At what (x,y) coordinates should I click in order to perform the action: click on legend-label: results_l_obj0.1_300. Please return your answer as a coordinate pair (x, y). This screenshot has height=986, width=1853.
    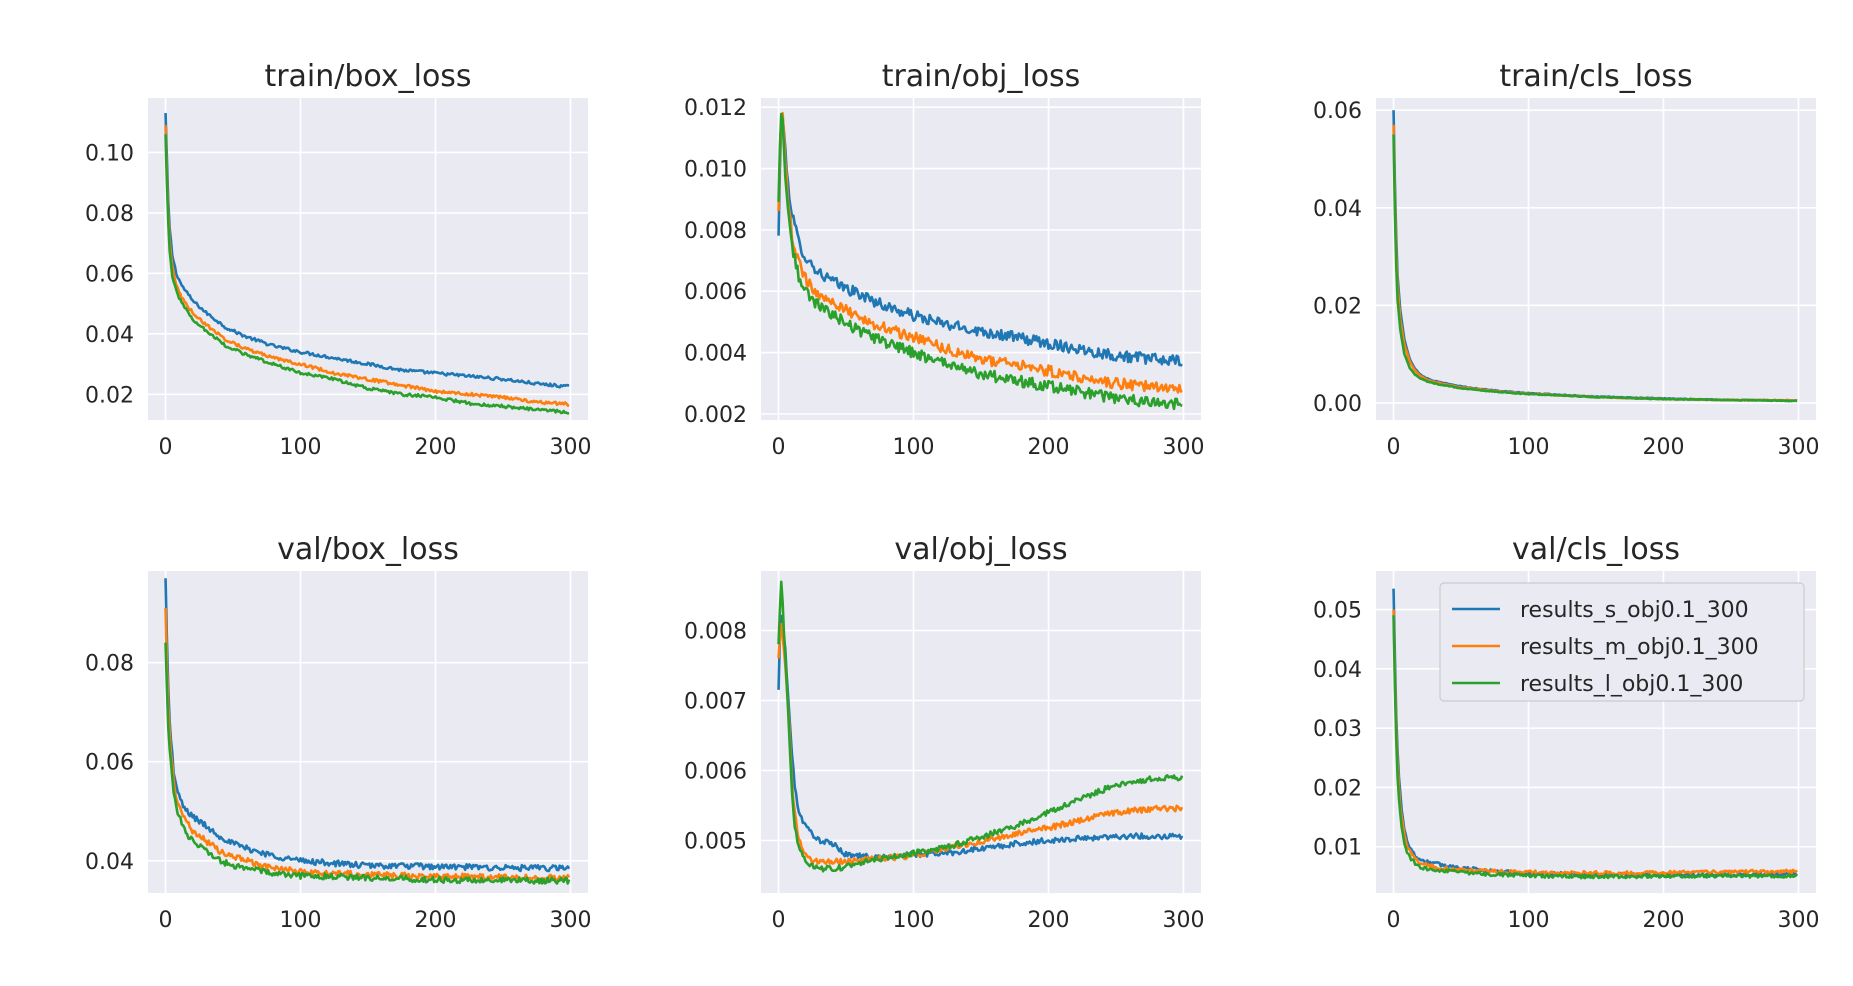
    Looking at the image, I should click on (1631, 684).